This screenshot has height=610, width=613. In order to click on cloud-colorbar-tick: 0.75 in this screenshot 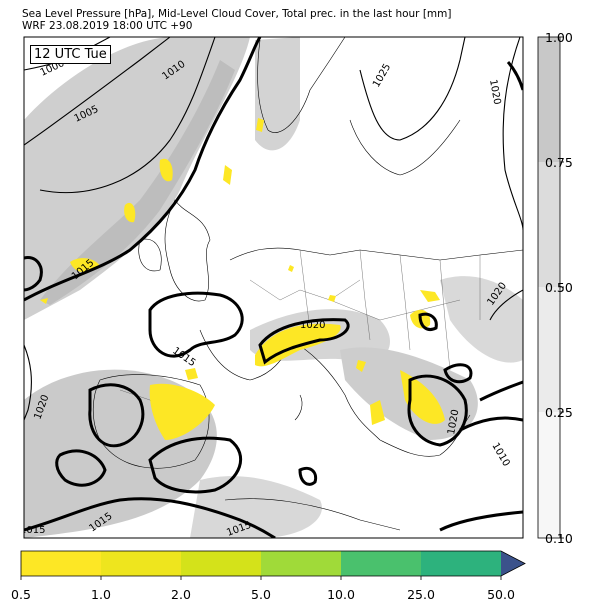, I will do `click(559, 162)`.